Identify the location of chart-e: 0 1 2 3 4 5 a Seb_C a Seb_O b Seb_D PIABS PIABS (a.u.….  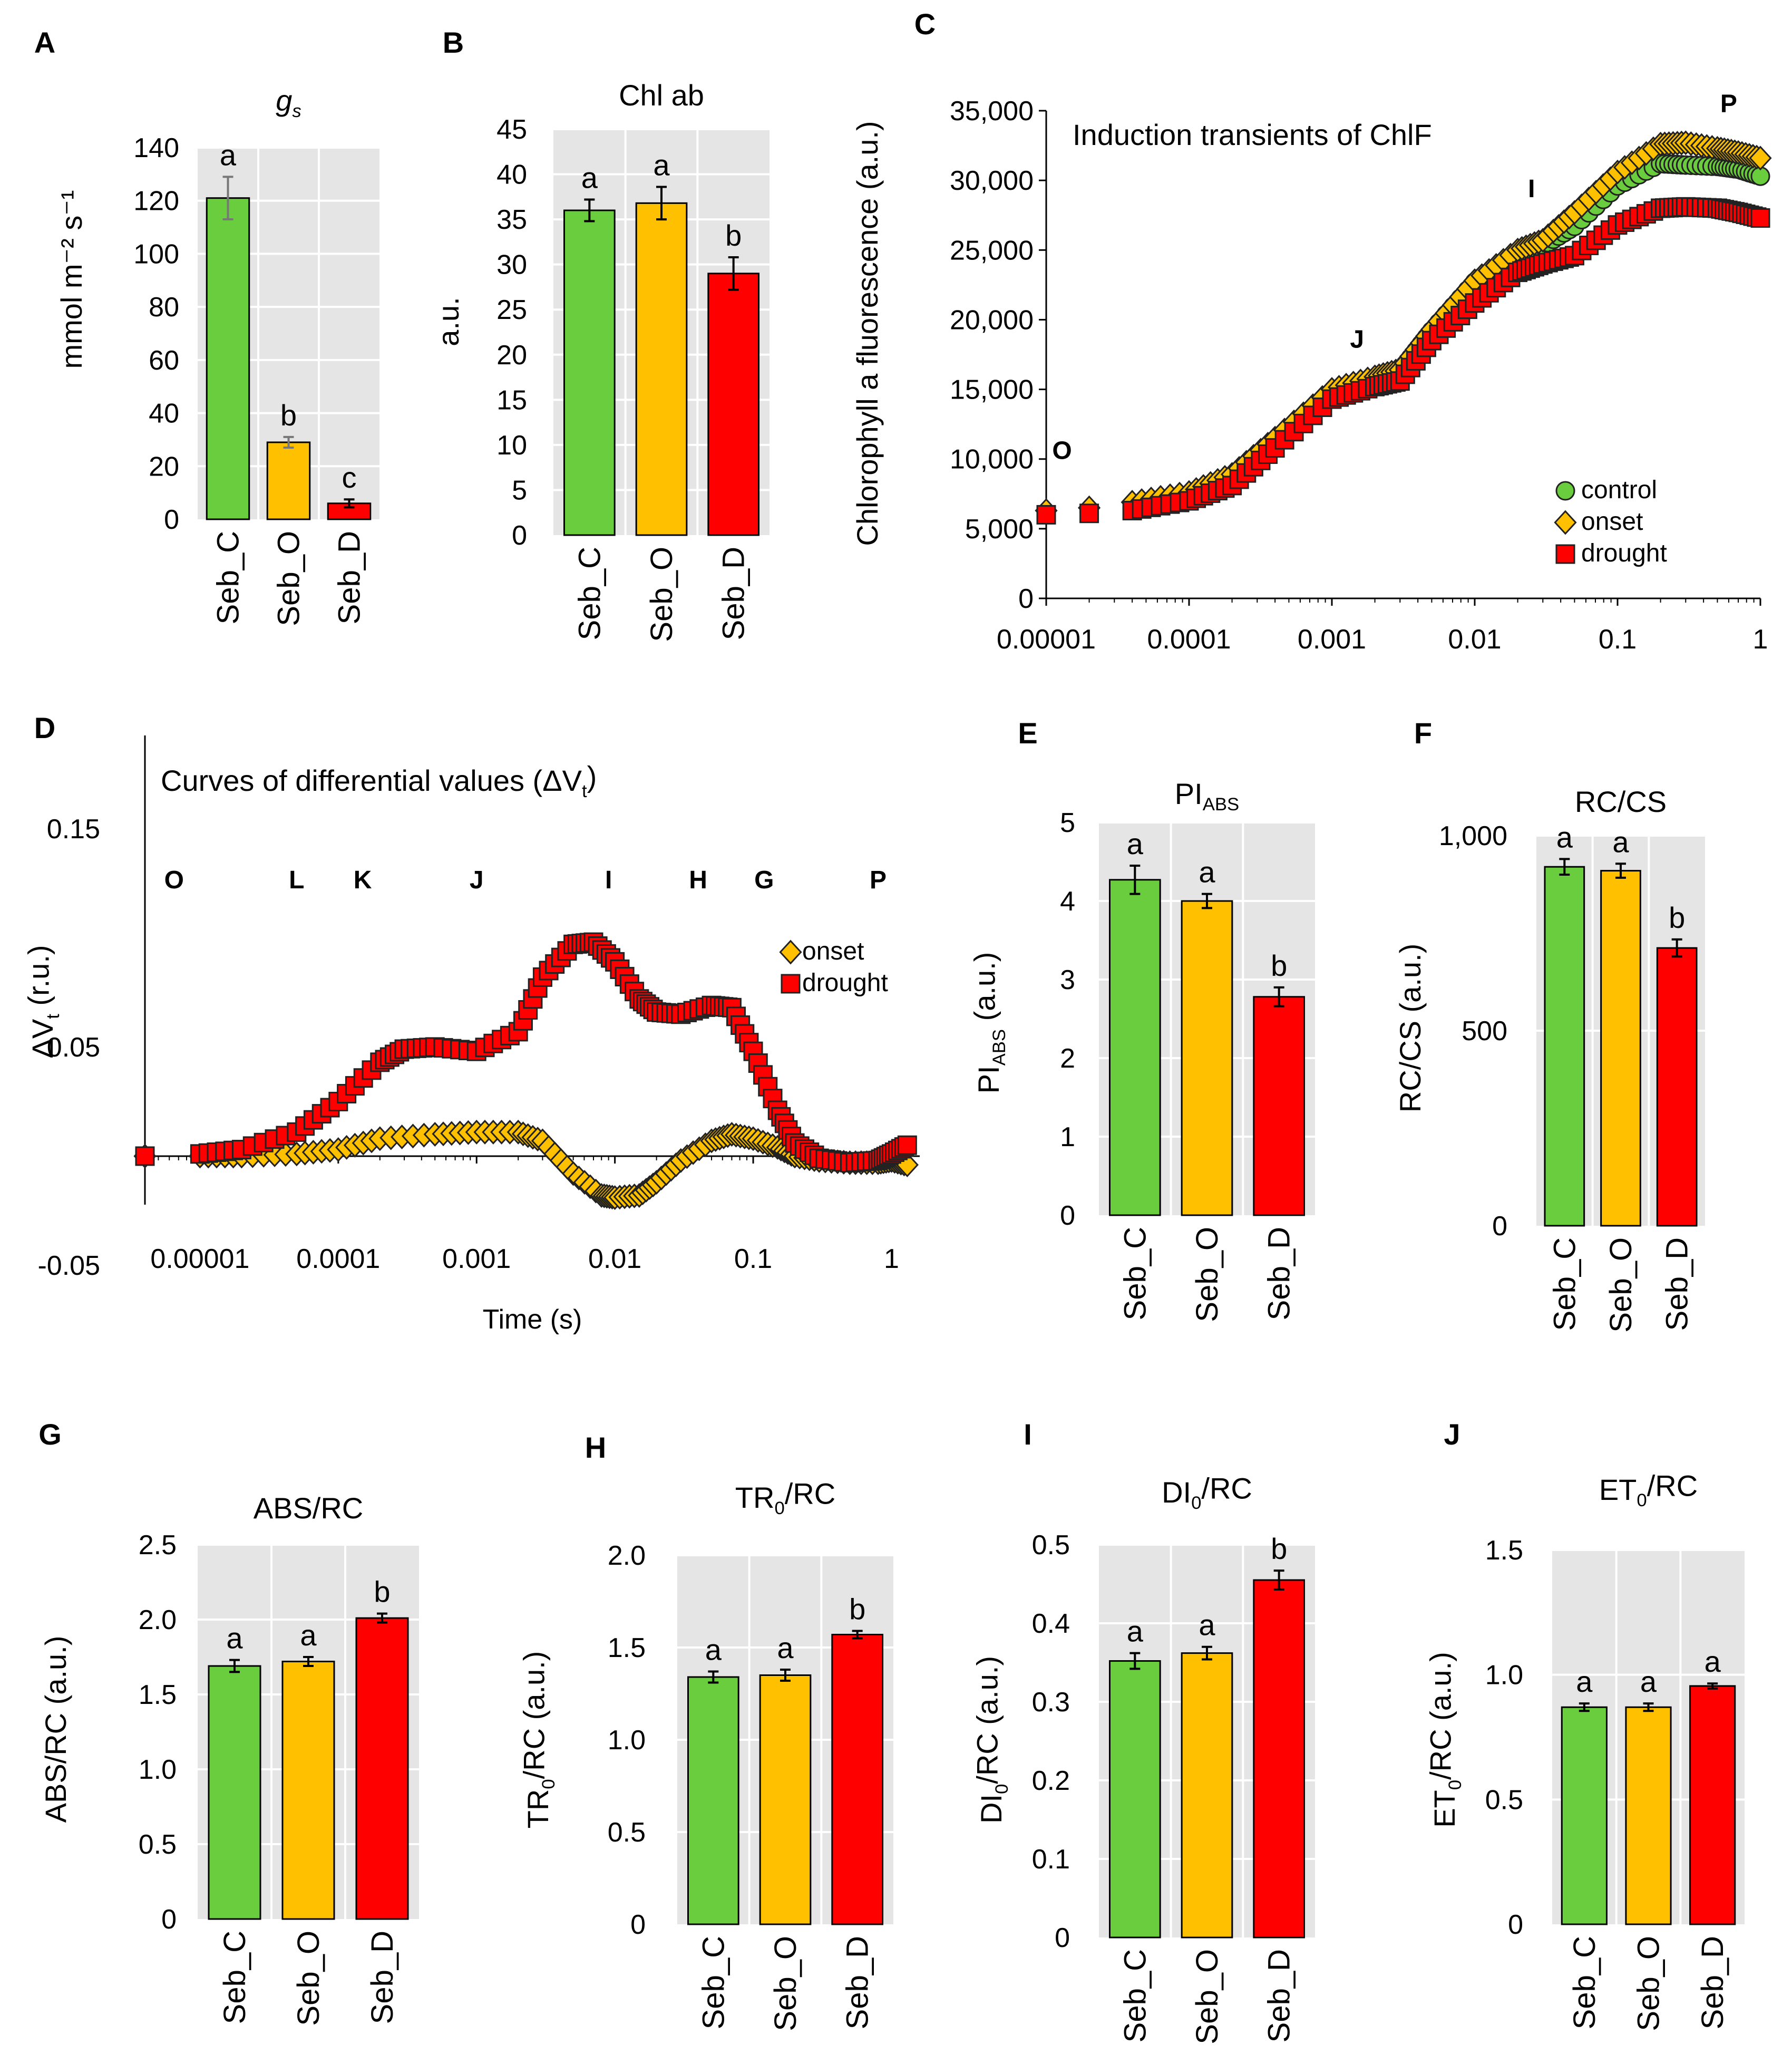
(1142, 1049).